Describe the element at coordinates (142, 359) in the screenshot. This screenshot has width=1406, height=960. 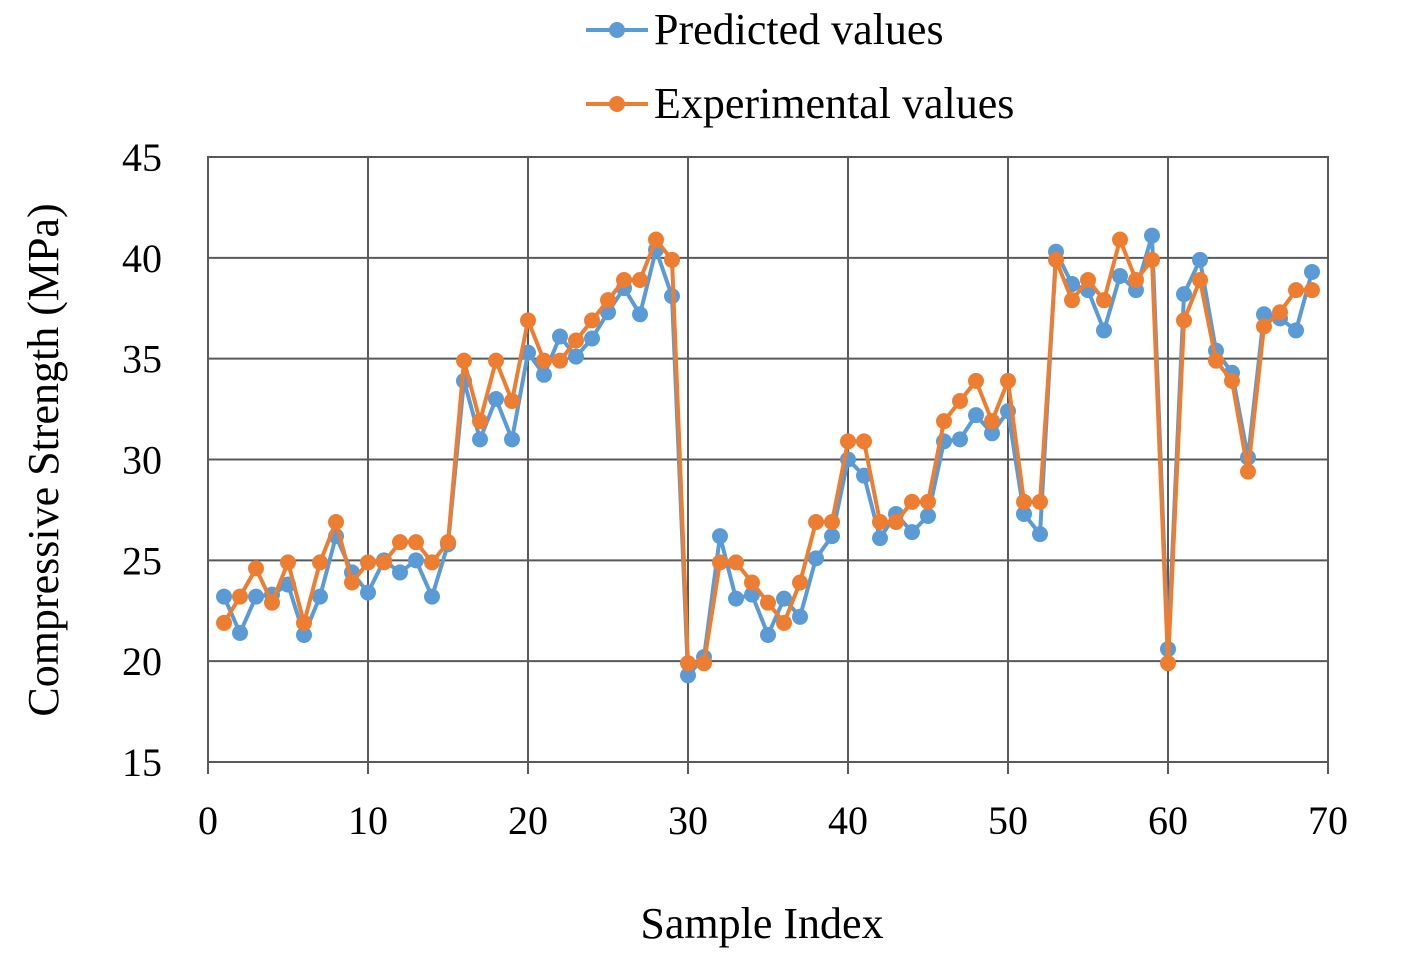
I see `y-tick-label: 35` at that location.